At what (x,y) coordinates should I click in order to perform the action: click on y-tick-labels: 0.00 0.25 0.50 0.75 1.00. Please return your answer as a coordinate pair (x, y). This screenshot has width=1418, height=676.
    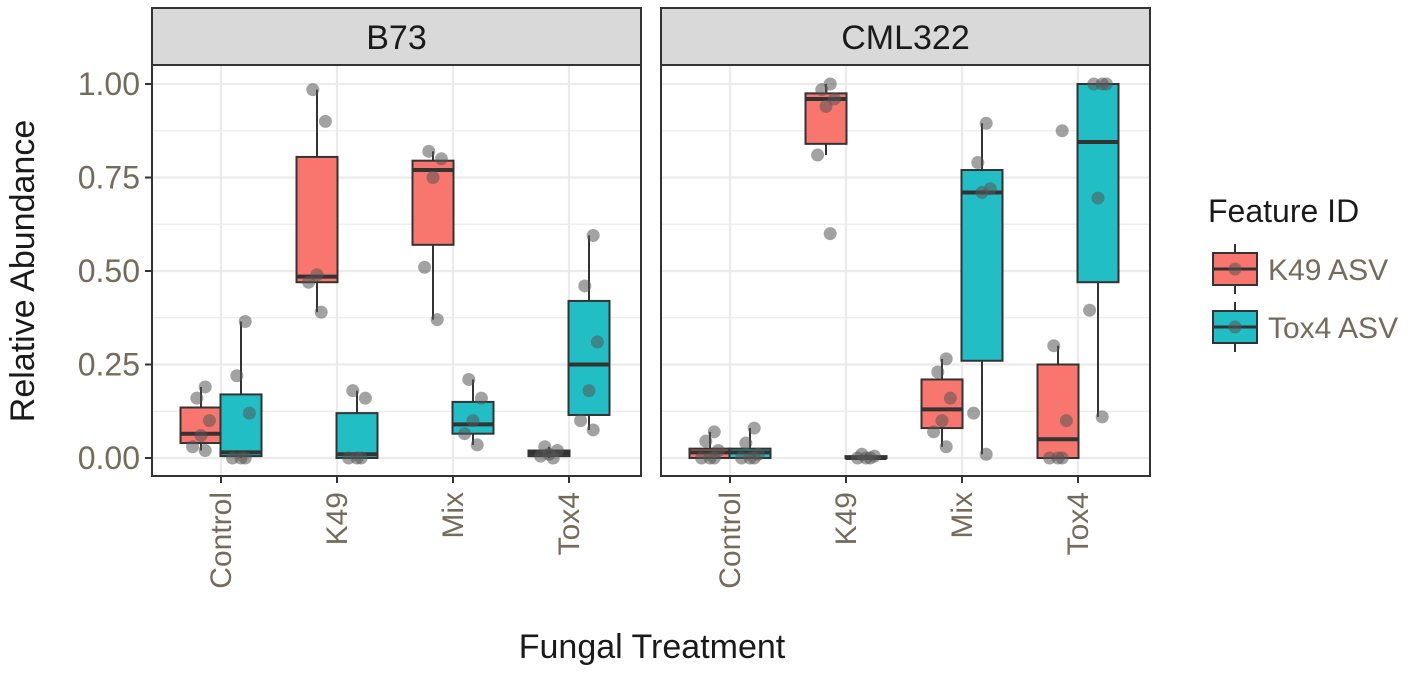
    Looking at the image, I should click on (109, 271).